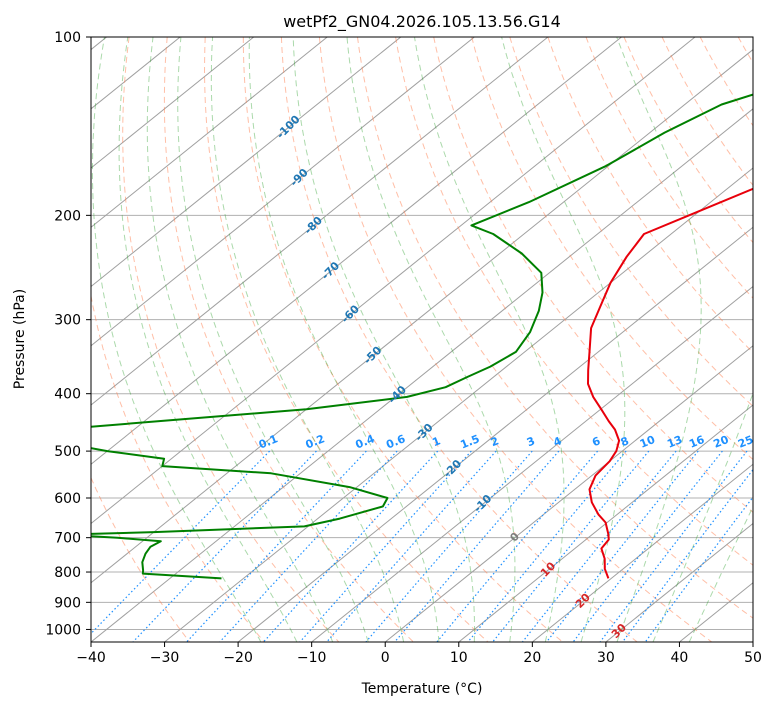 The image size is (775, 712). I want to click on x-tick-label: −10, so click(312, 658).